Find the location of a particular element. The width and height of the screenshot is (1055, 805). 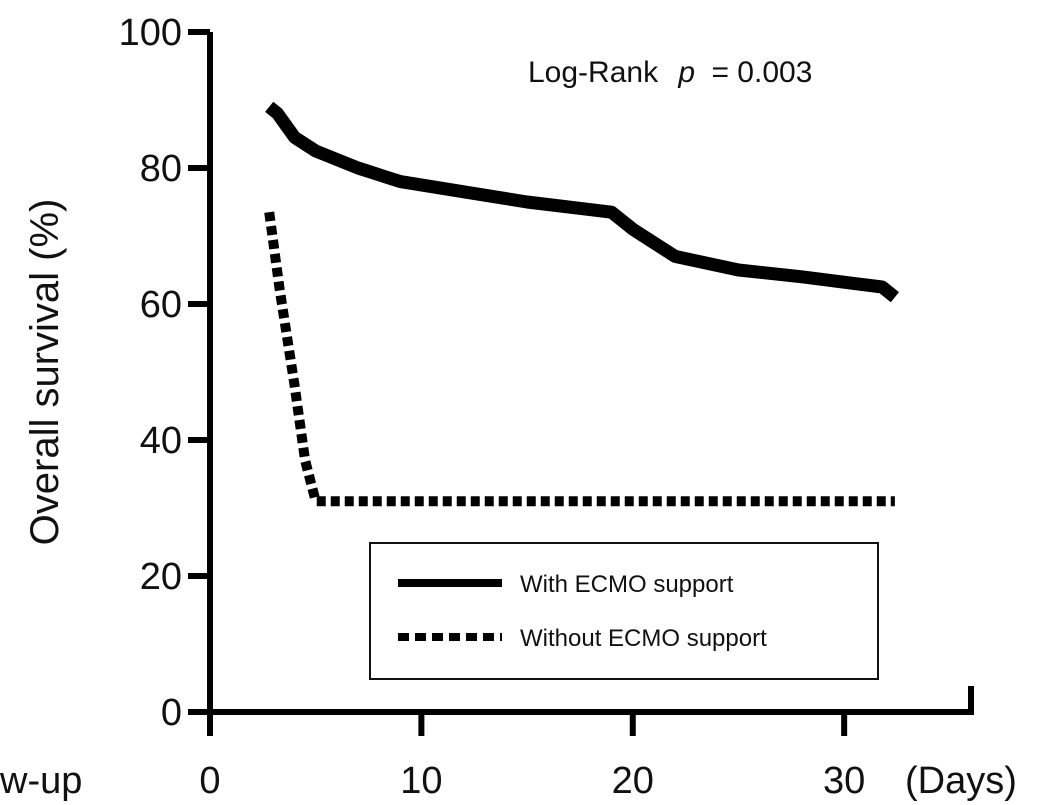

legend-label-with-ecmo: With ECMO support is located at coordinates (627, 584).